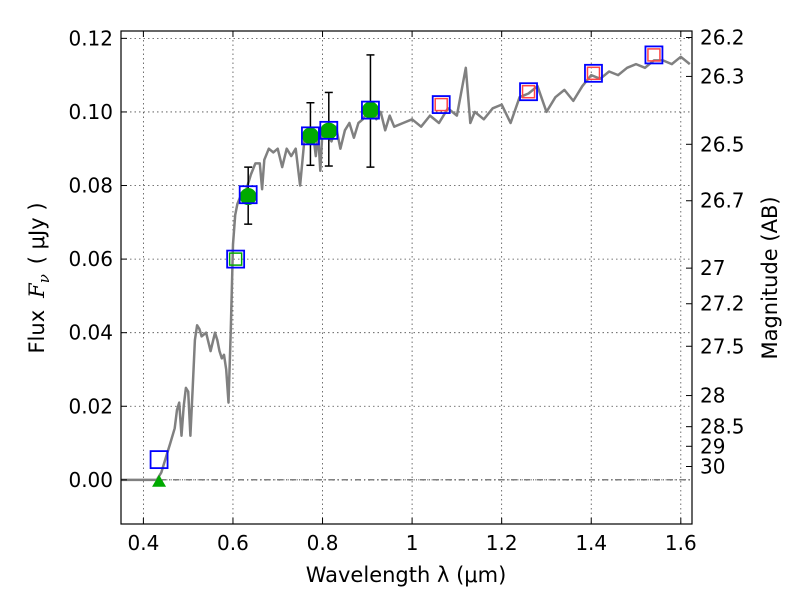 The width and height of the screenshot is (800, 600). Describe the element at coordinates (90, 480) in the screenshot. I see `y-tick-label: 0.00` at that location.